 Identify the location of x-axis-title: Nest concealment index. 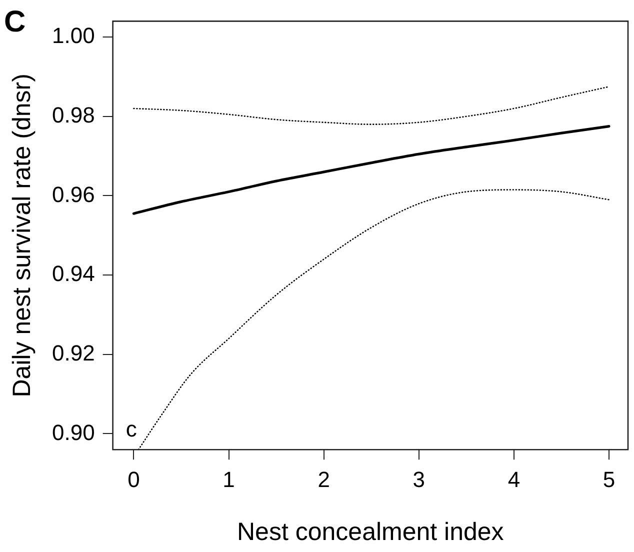
(370, 532).